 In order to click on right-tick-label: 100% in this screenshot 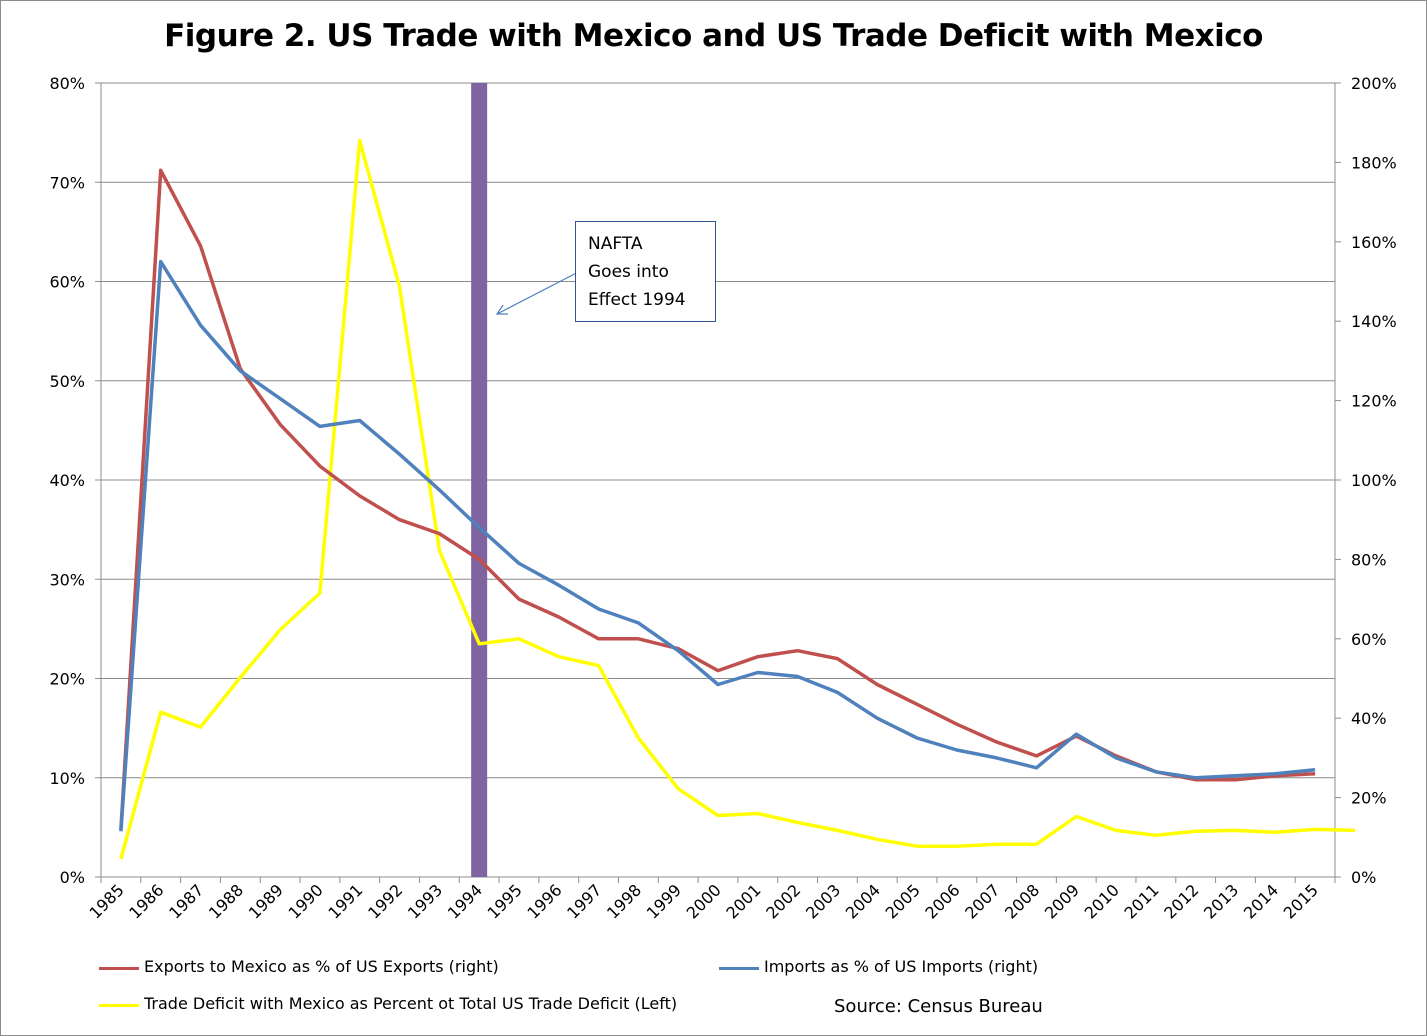, I will do `click(1374, 480)`.